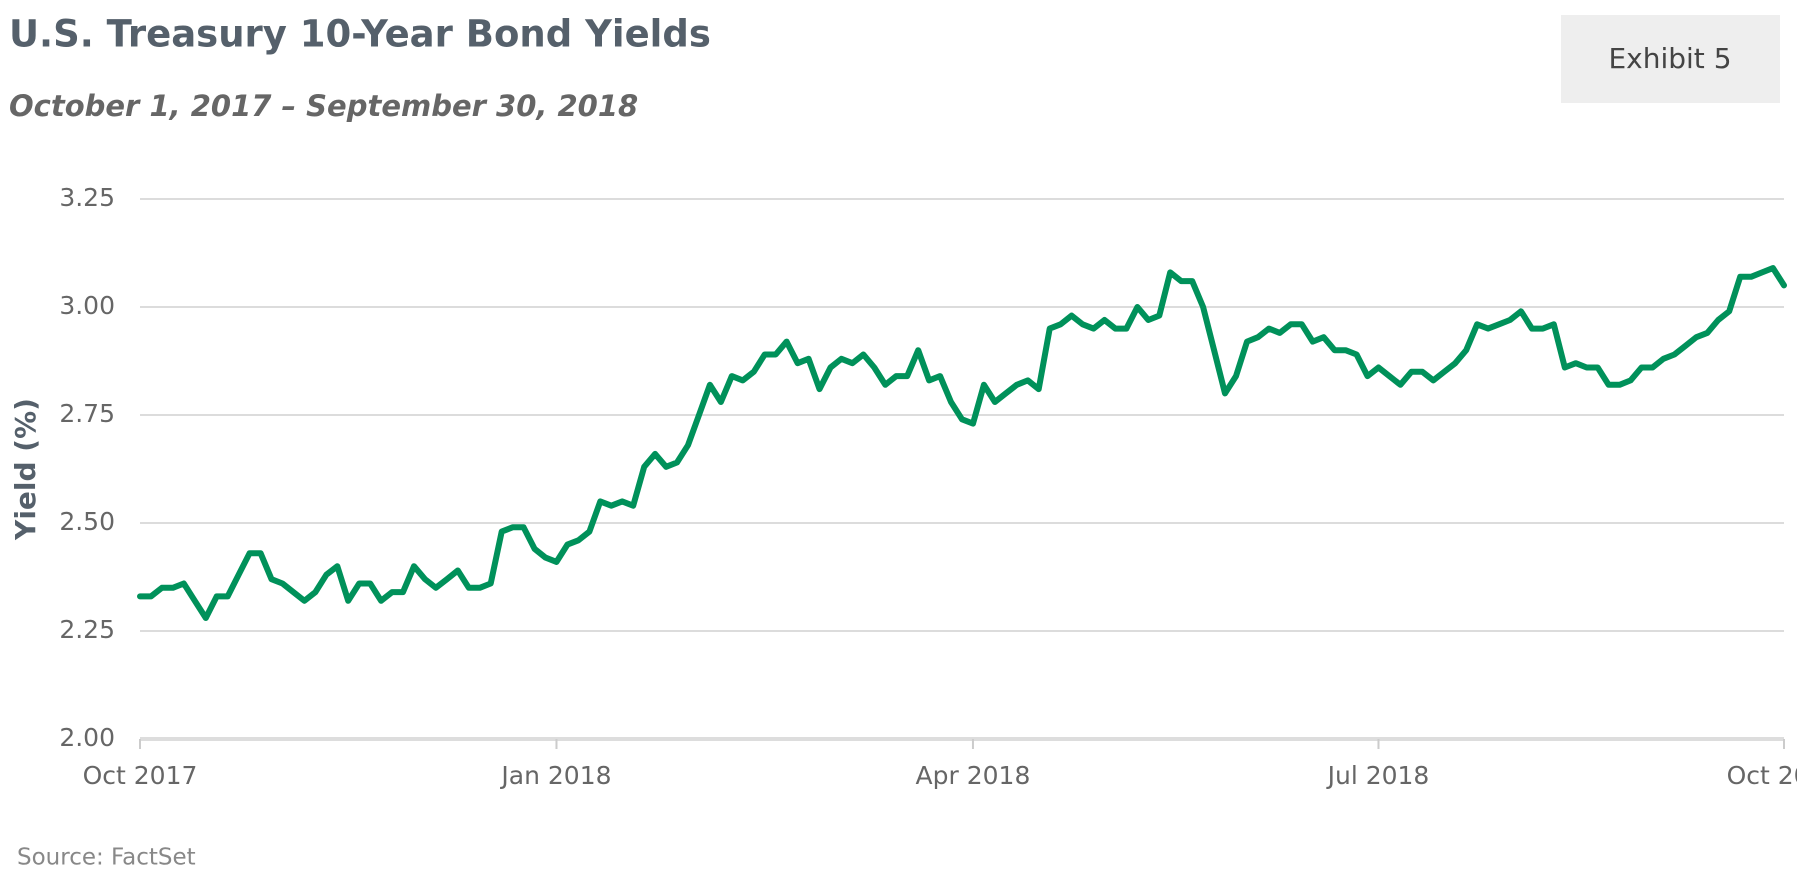 This screenshot has height=881, width=1797. I want to click on y-axis-label: Yield (%), so click(25, 469).